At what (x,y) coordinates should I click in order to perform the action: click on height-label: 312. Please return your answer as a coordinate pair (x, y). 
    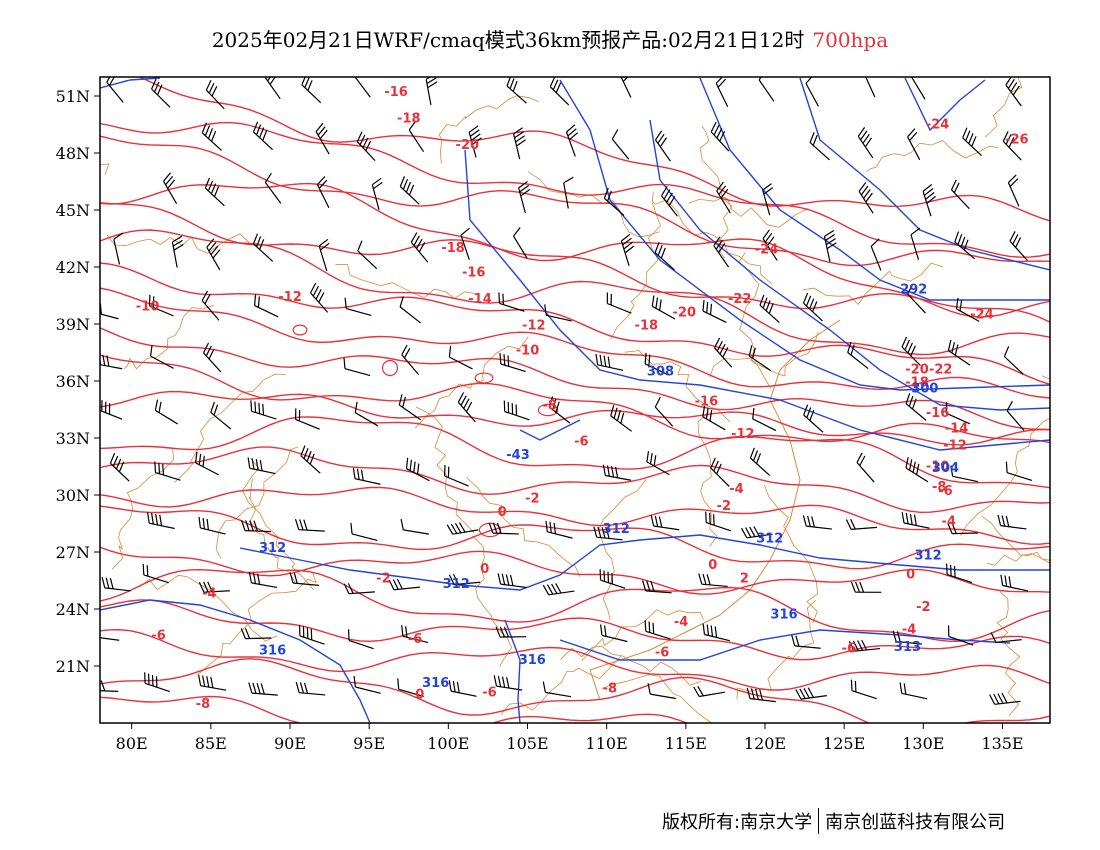
    Looking at the image, I should click on (616, 529).